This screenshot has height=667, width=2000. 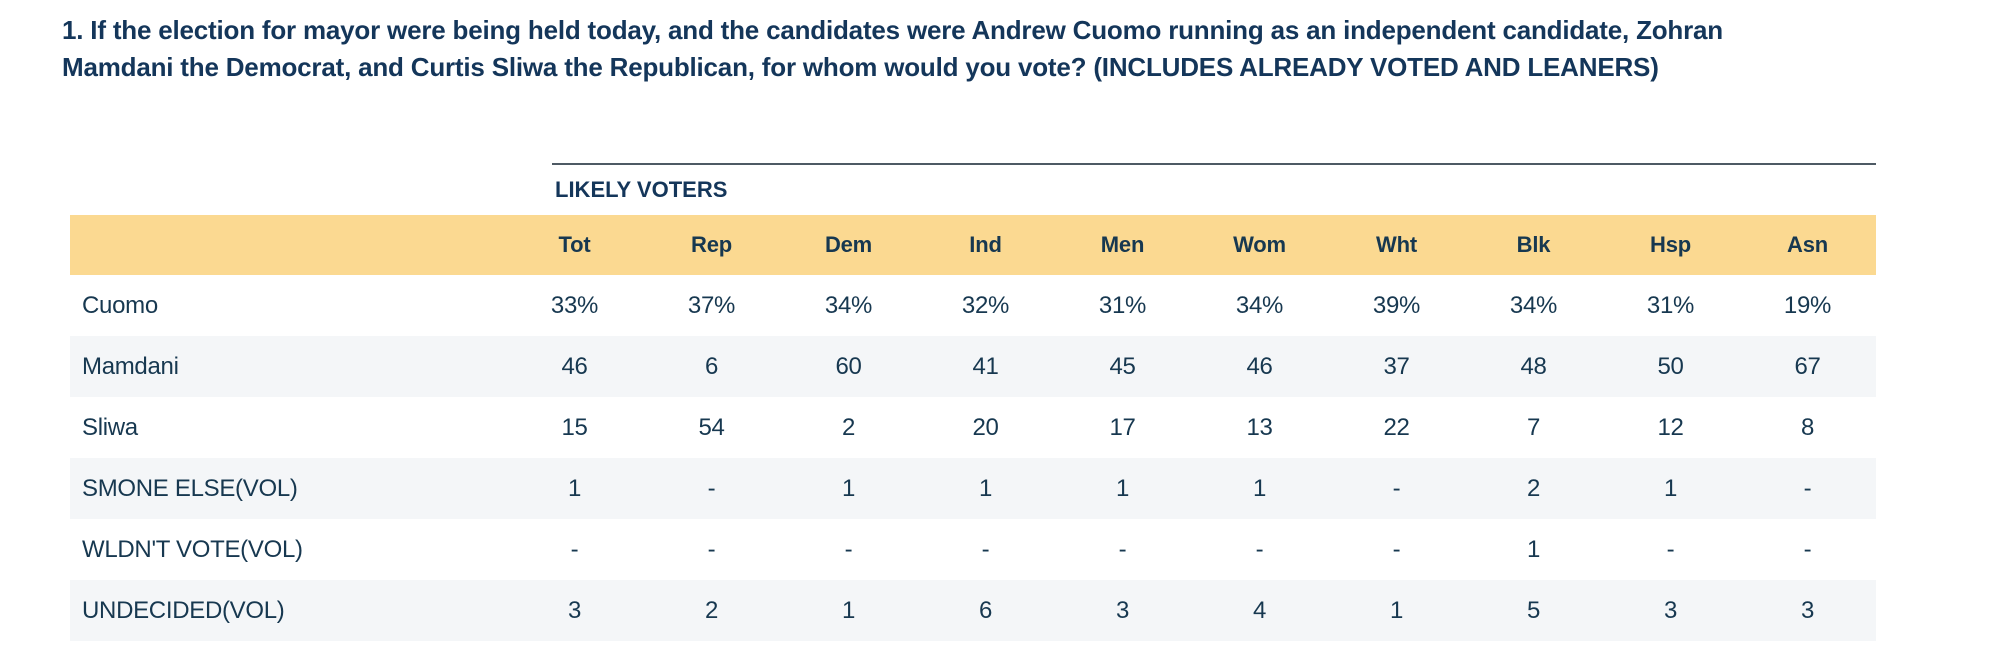 What do you see at coordinates (985, 427) in the screenshot?
I see `data-cell: 20` at bounding box center [985, 427].